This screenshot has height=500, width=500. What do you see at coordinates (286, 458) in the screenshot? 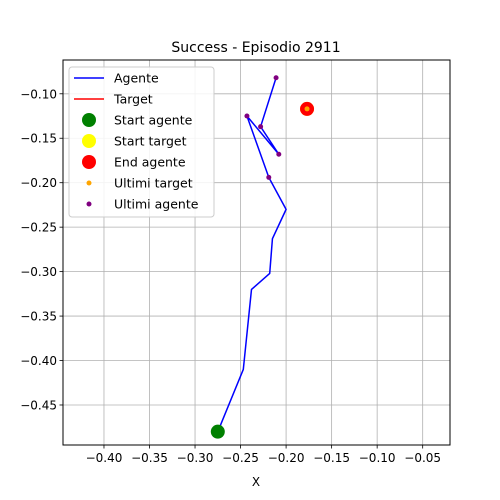
I see `x-tick-label: −0.20` at bounding box center [286, 458].